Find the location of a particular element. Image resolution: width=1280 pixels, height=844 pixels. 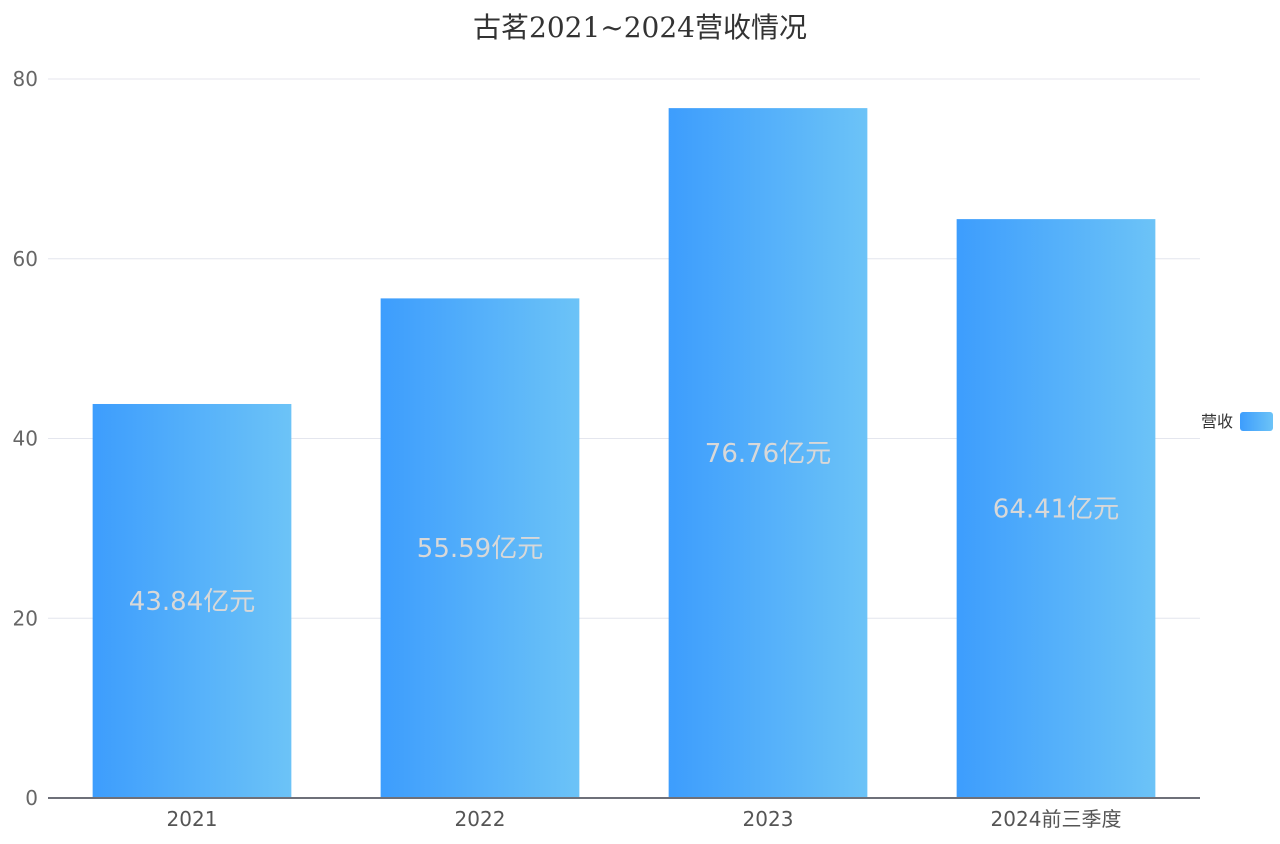

legend-label: 营收 is located at coordinates (1217, 421).